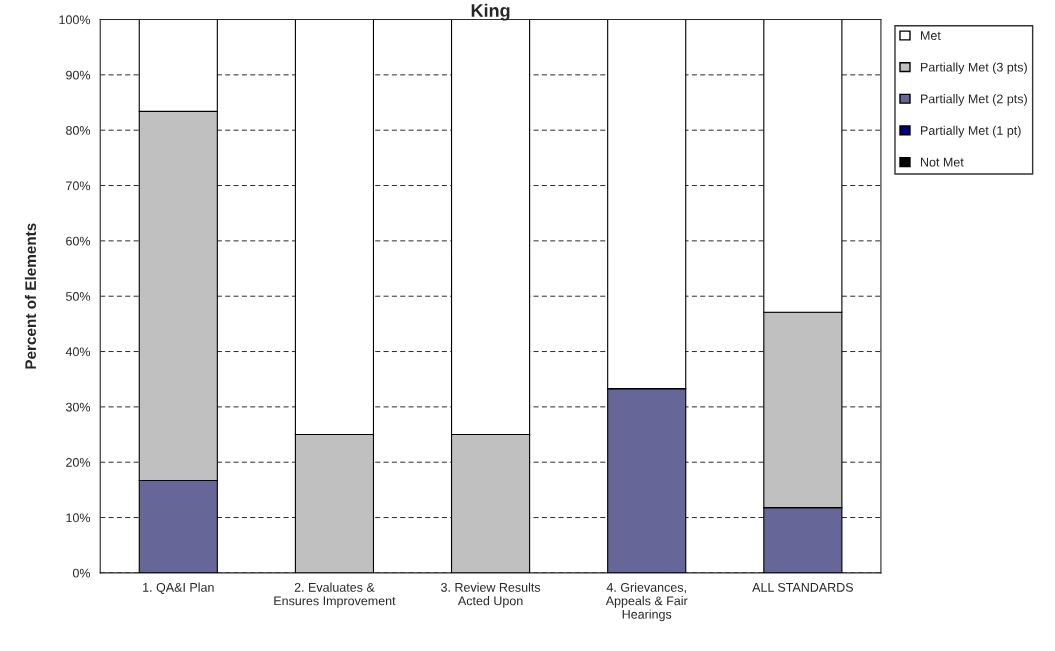  Describe the element at coordinates (78, 462) in the screenshot. I see `y-tick-label: 20%` at that location.